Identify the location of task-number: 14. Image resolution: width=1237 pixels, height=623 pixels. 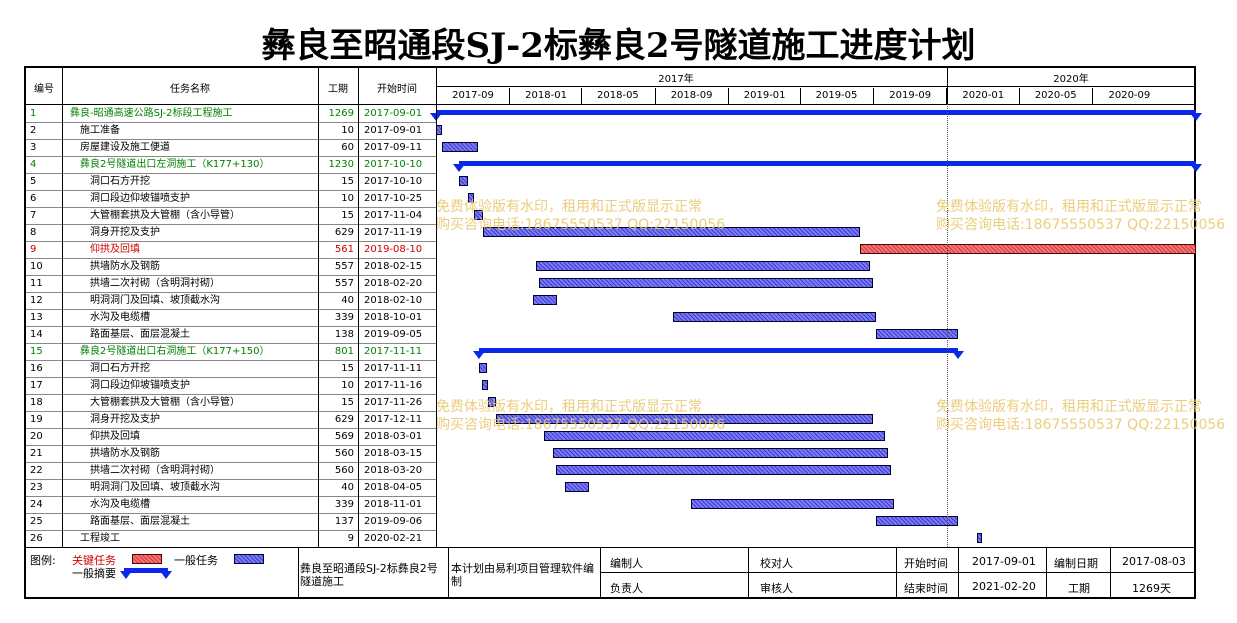
(36, 334).